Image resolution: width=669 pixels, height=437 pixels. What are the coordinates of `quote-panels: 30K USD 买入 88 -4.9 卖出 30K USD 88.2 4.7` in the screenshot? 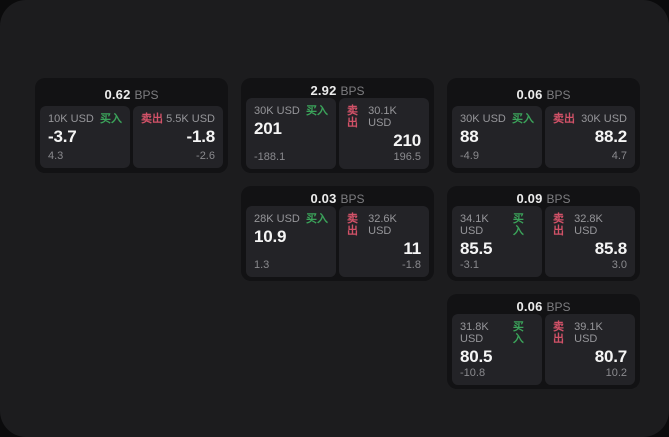 It's located at (543, 137).